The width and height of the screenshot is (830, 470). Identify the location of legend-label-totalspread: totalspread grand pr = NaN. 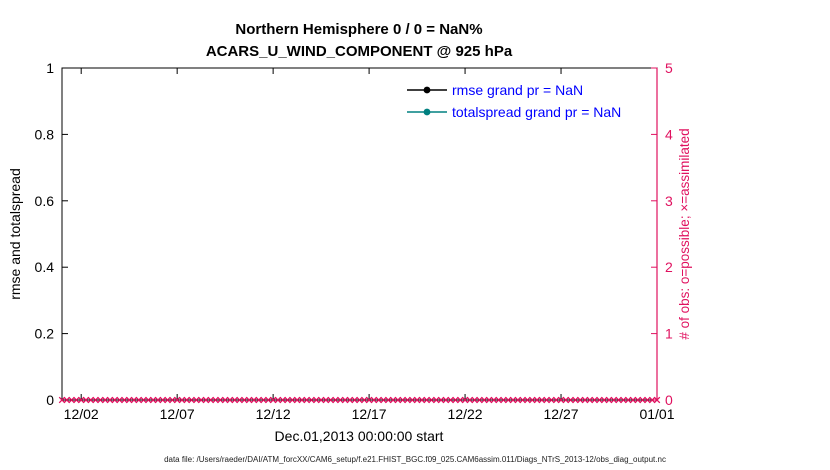
(536, 112).